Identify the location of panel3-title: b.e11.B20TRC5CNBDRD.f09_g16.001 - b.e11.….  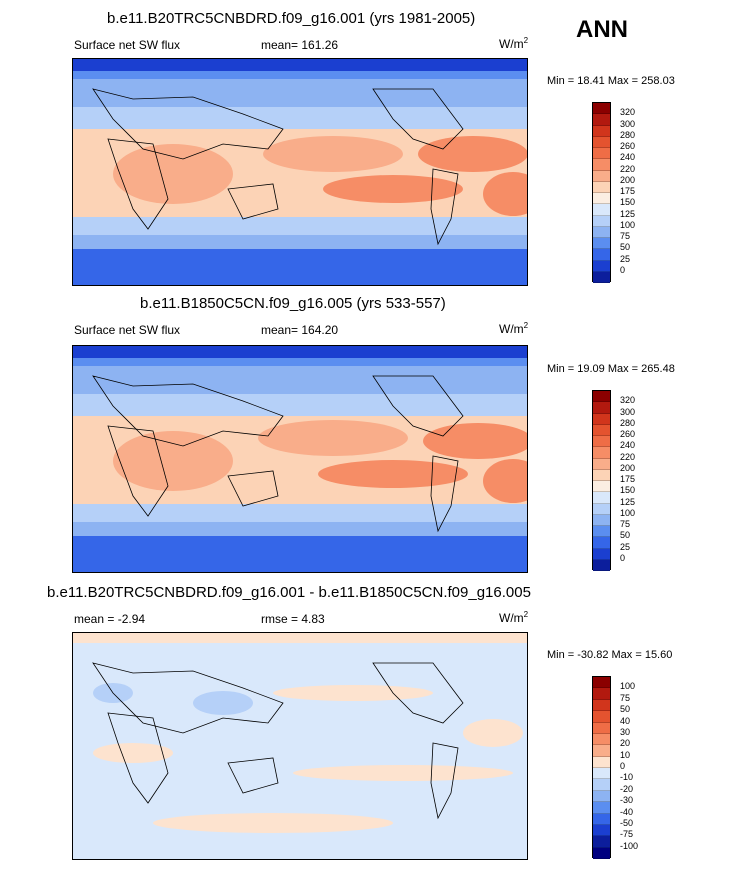
(289, 592).